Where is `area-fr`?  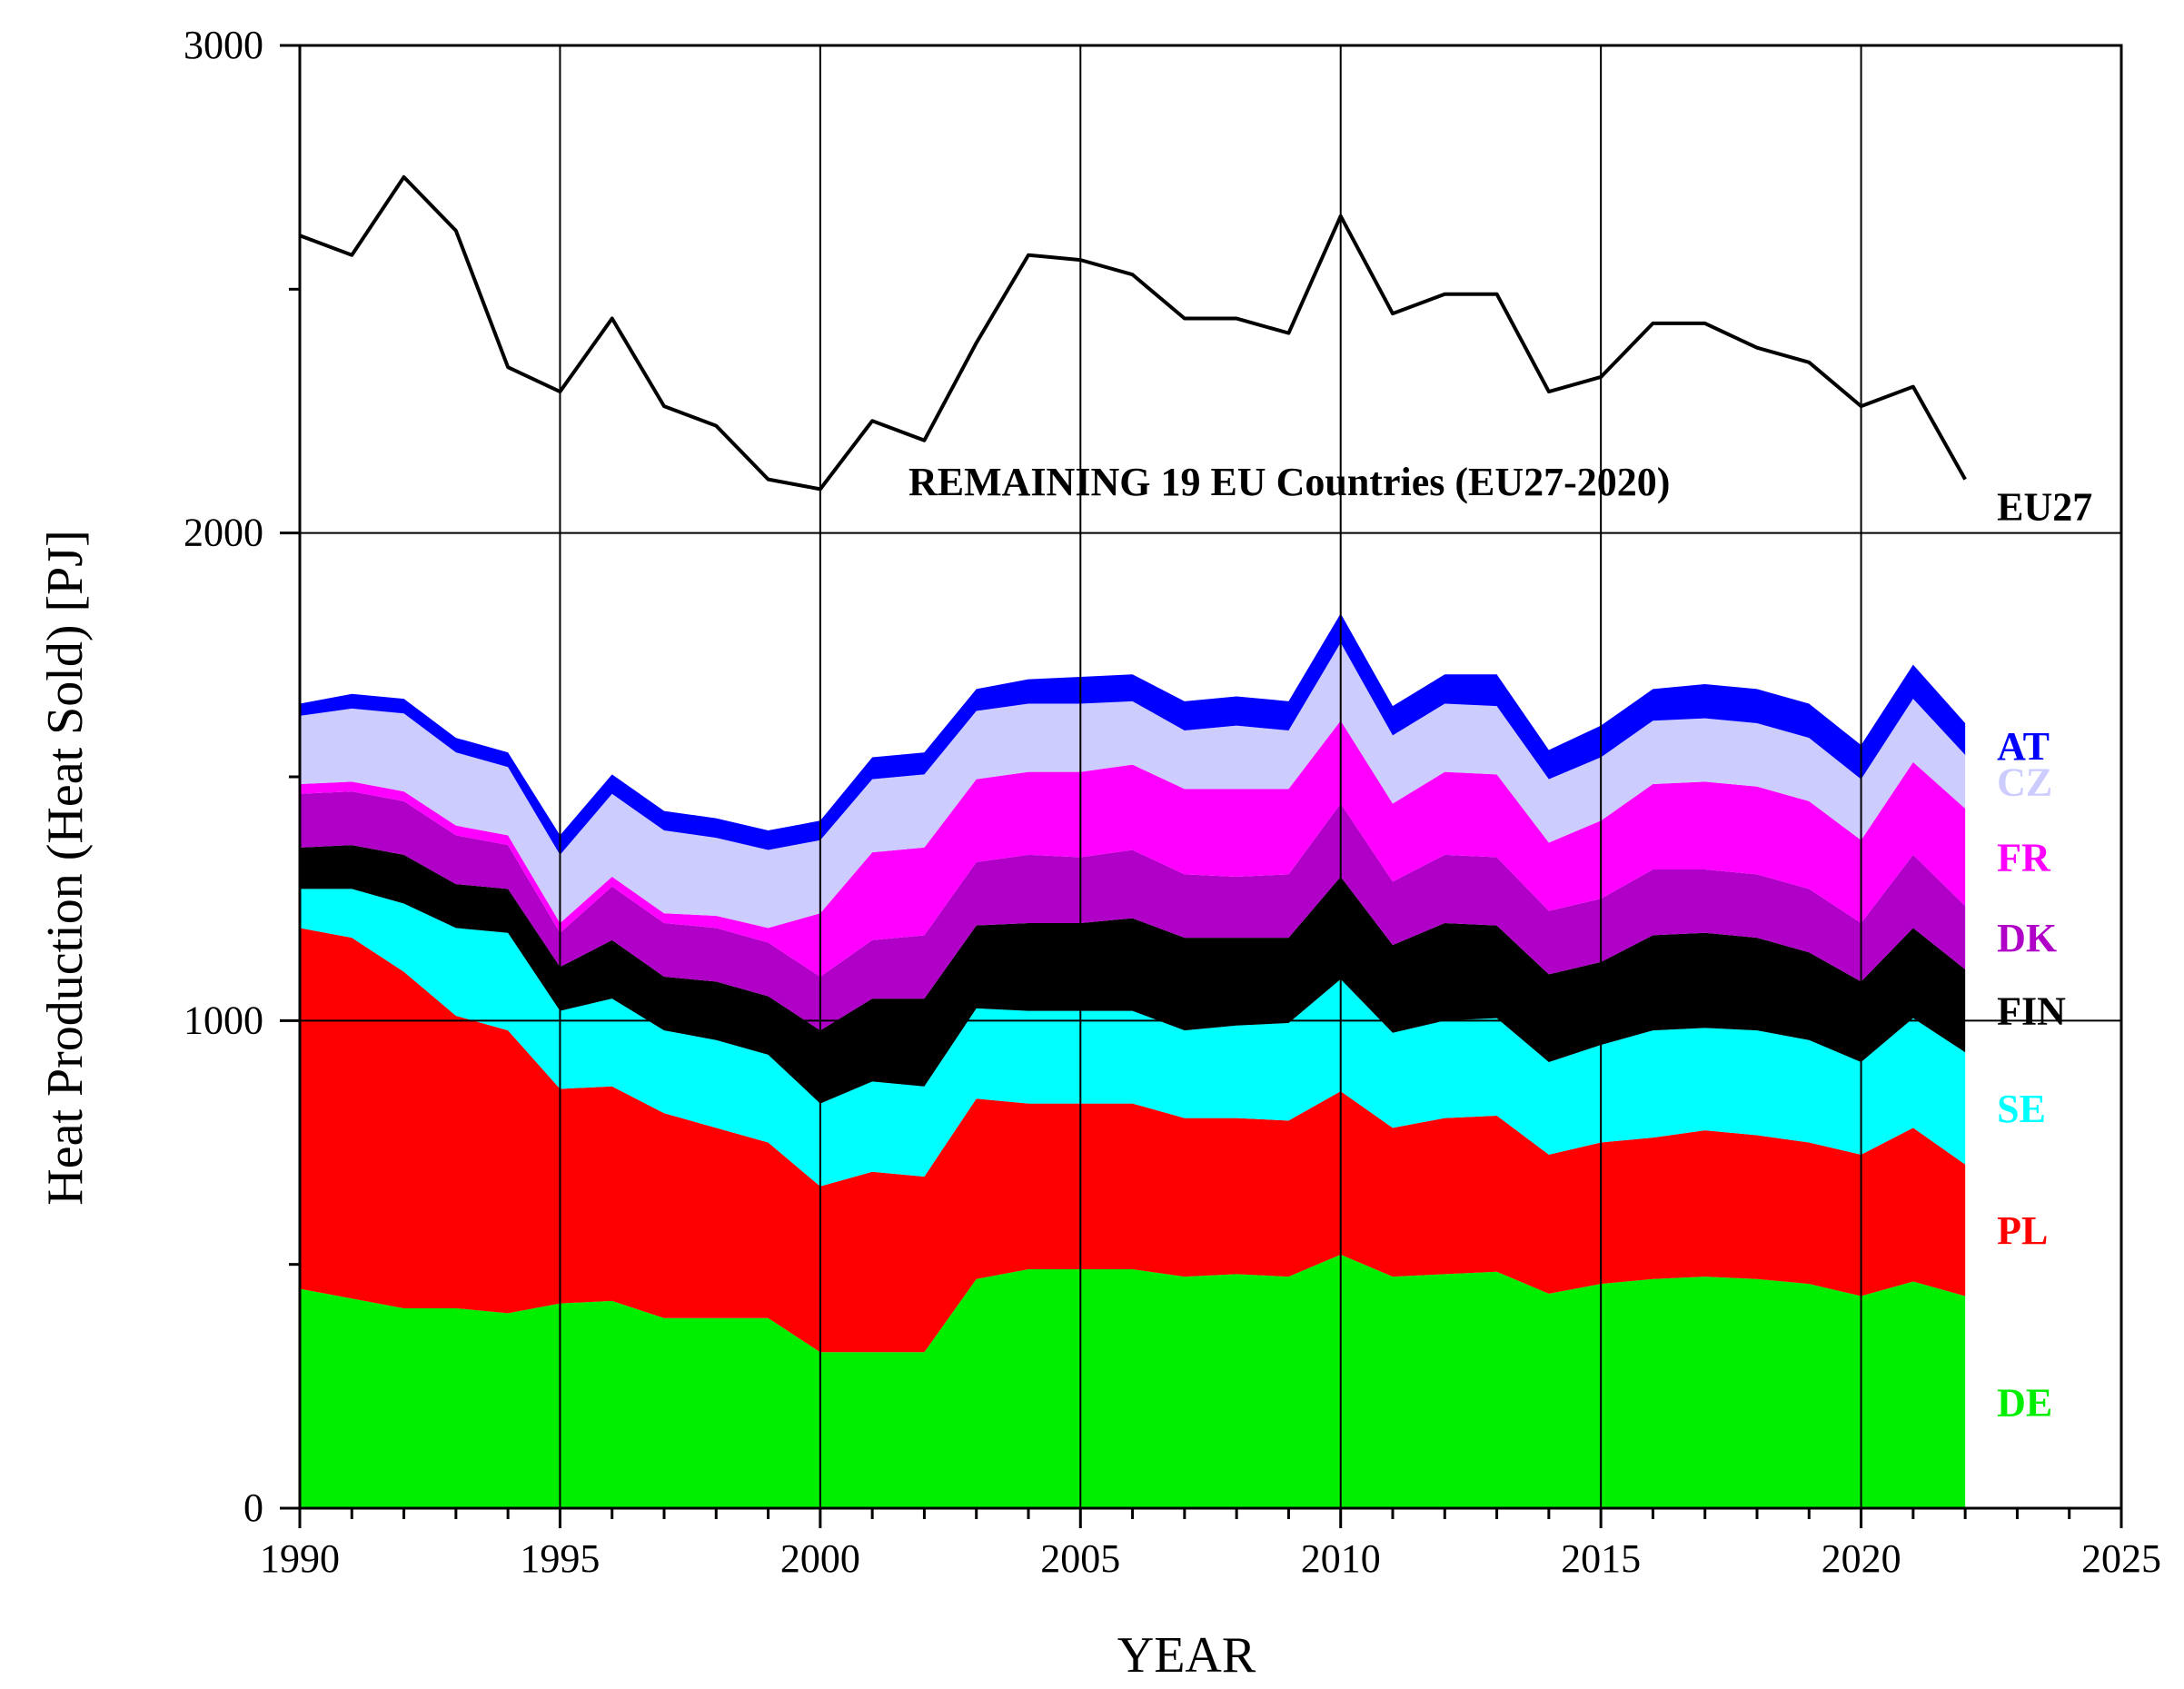 area-fr is located at coordinates (1133, 849).